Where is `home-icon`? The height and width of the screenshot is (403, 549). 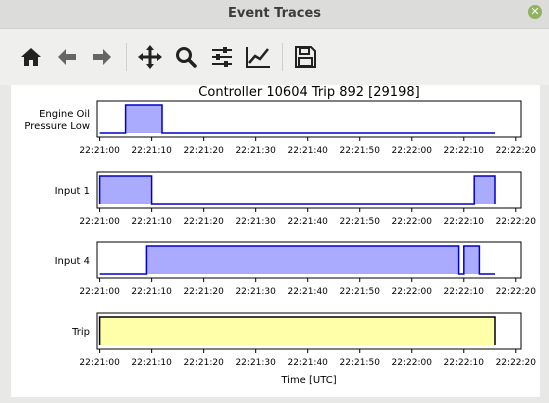
home-icon is located at coordinates (31, 57).